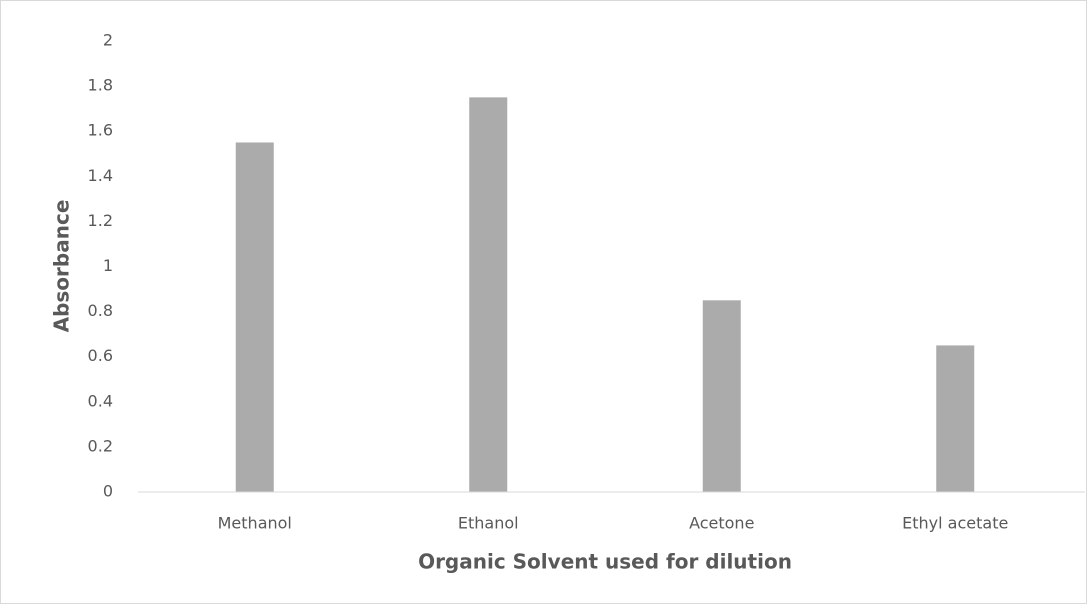 This screenshot has width=1088, height=605. I want to click on y-tick-label: 1.4, so click(100, 175).